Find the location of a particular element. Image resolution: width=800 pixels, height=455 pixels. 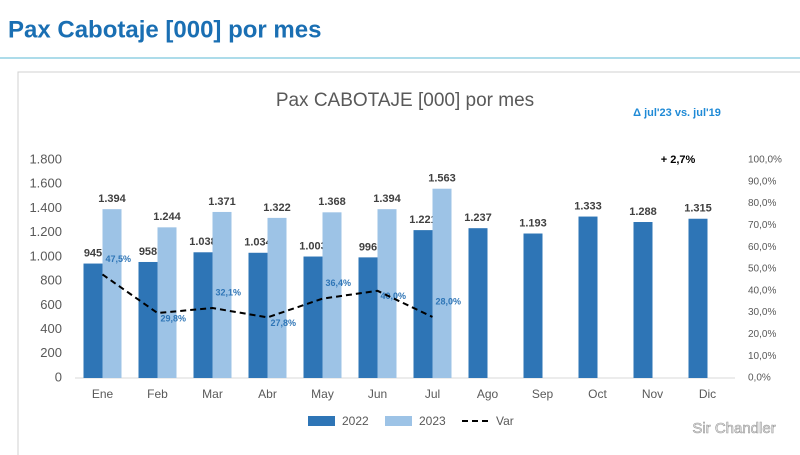

data-label: 1.322 is located at coordinates (277, 208).